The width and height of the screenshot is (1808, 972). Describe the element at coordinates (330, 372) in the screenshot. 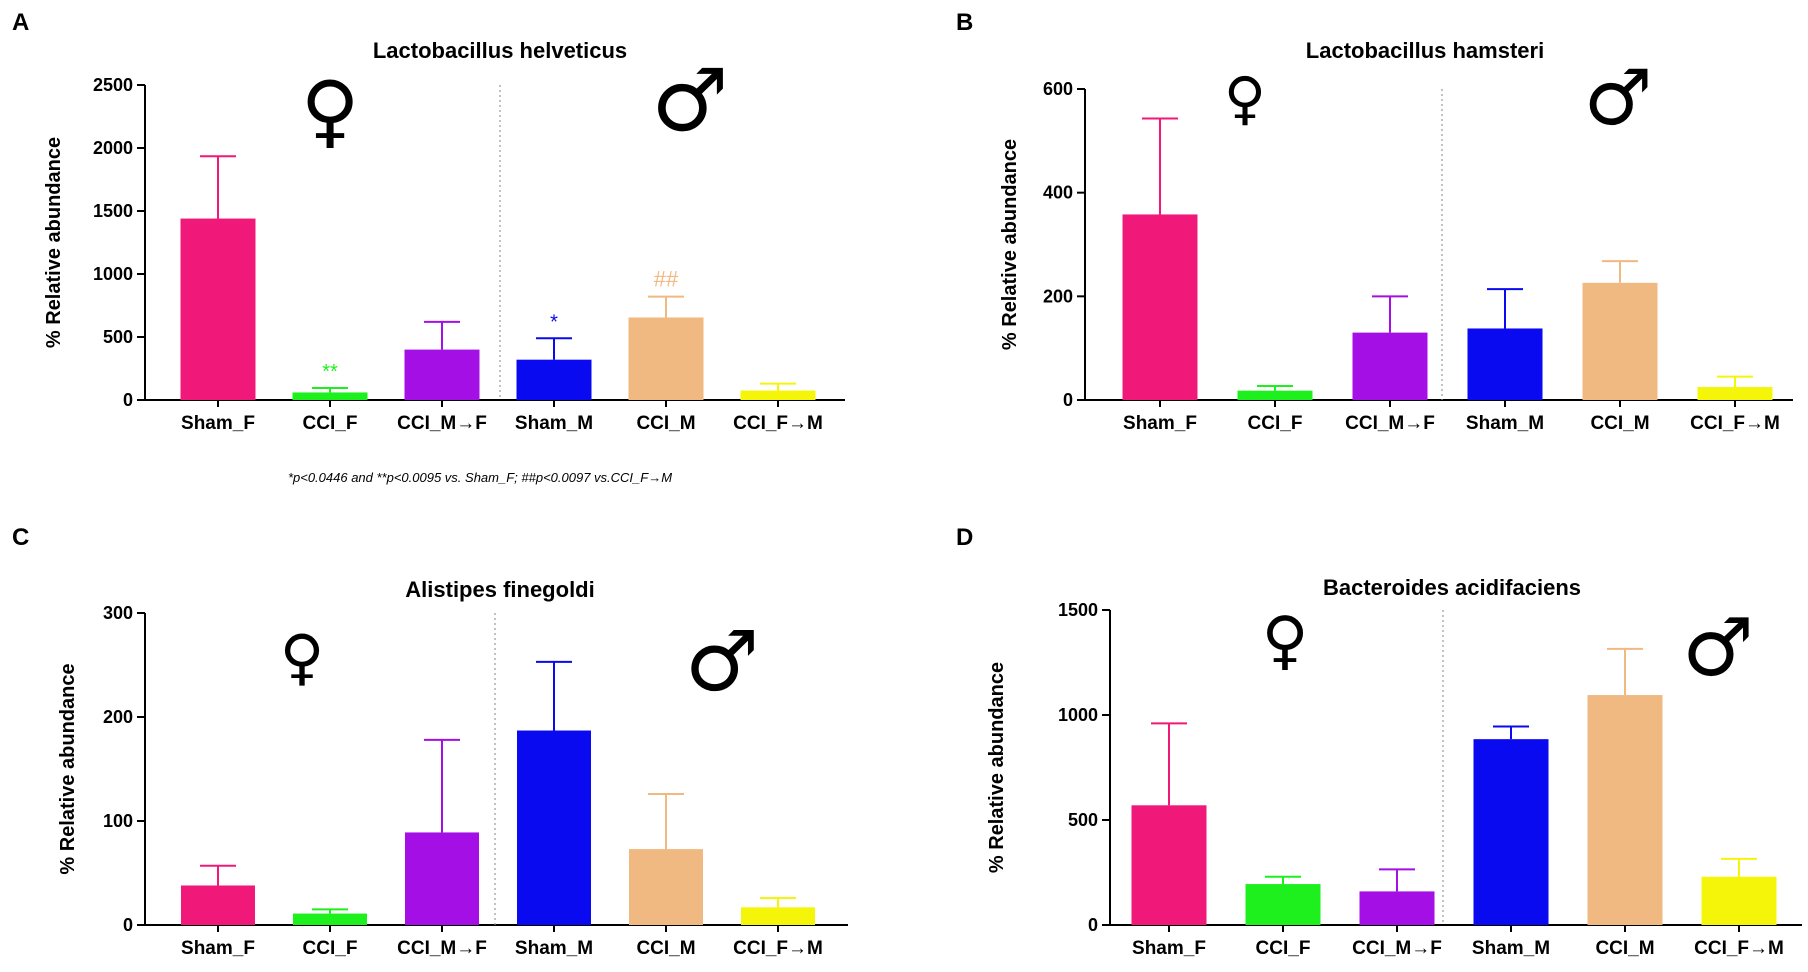

I see `significance-marker: **` at that location.